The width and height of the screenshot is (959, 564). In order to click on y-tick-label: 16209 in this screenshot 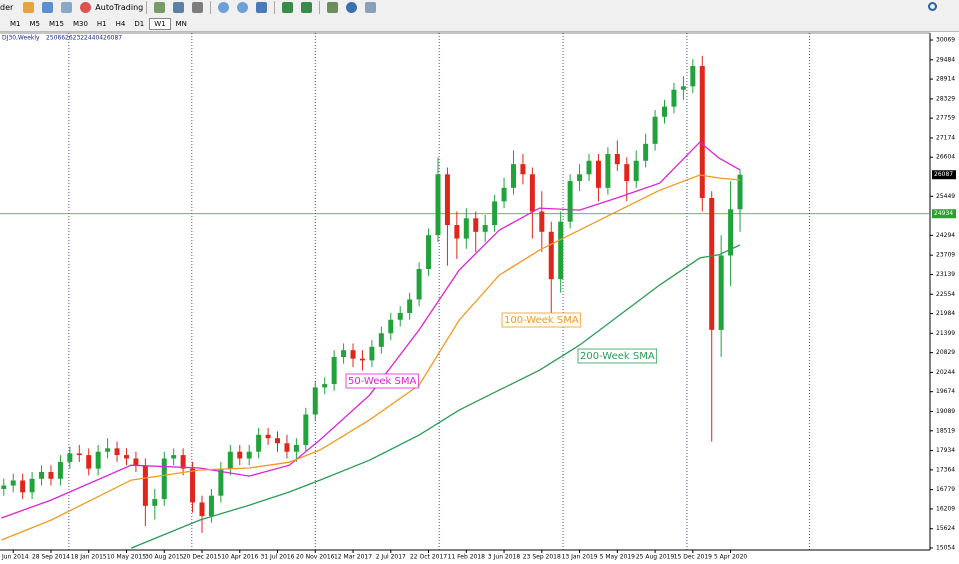, I will do `click(945, 508)`.